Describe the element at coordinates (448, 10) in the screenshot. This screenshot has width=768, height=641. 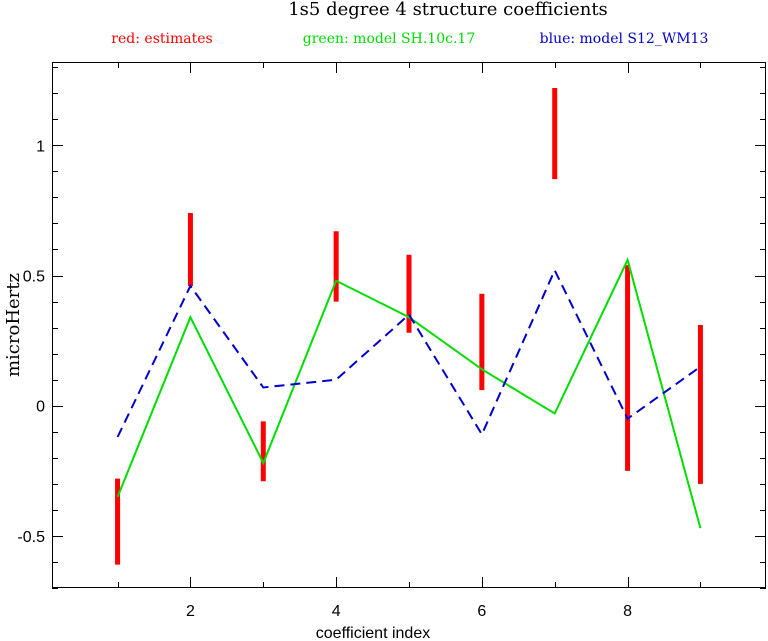
I see `chart-title: 1s5 degree 4 structure coefficients` at that location.